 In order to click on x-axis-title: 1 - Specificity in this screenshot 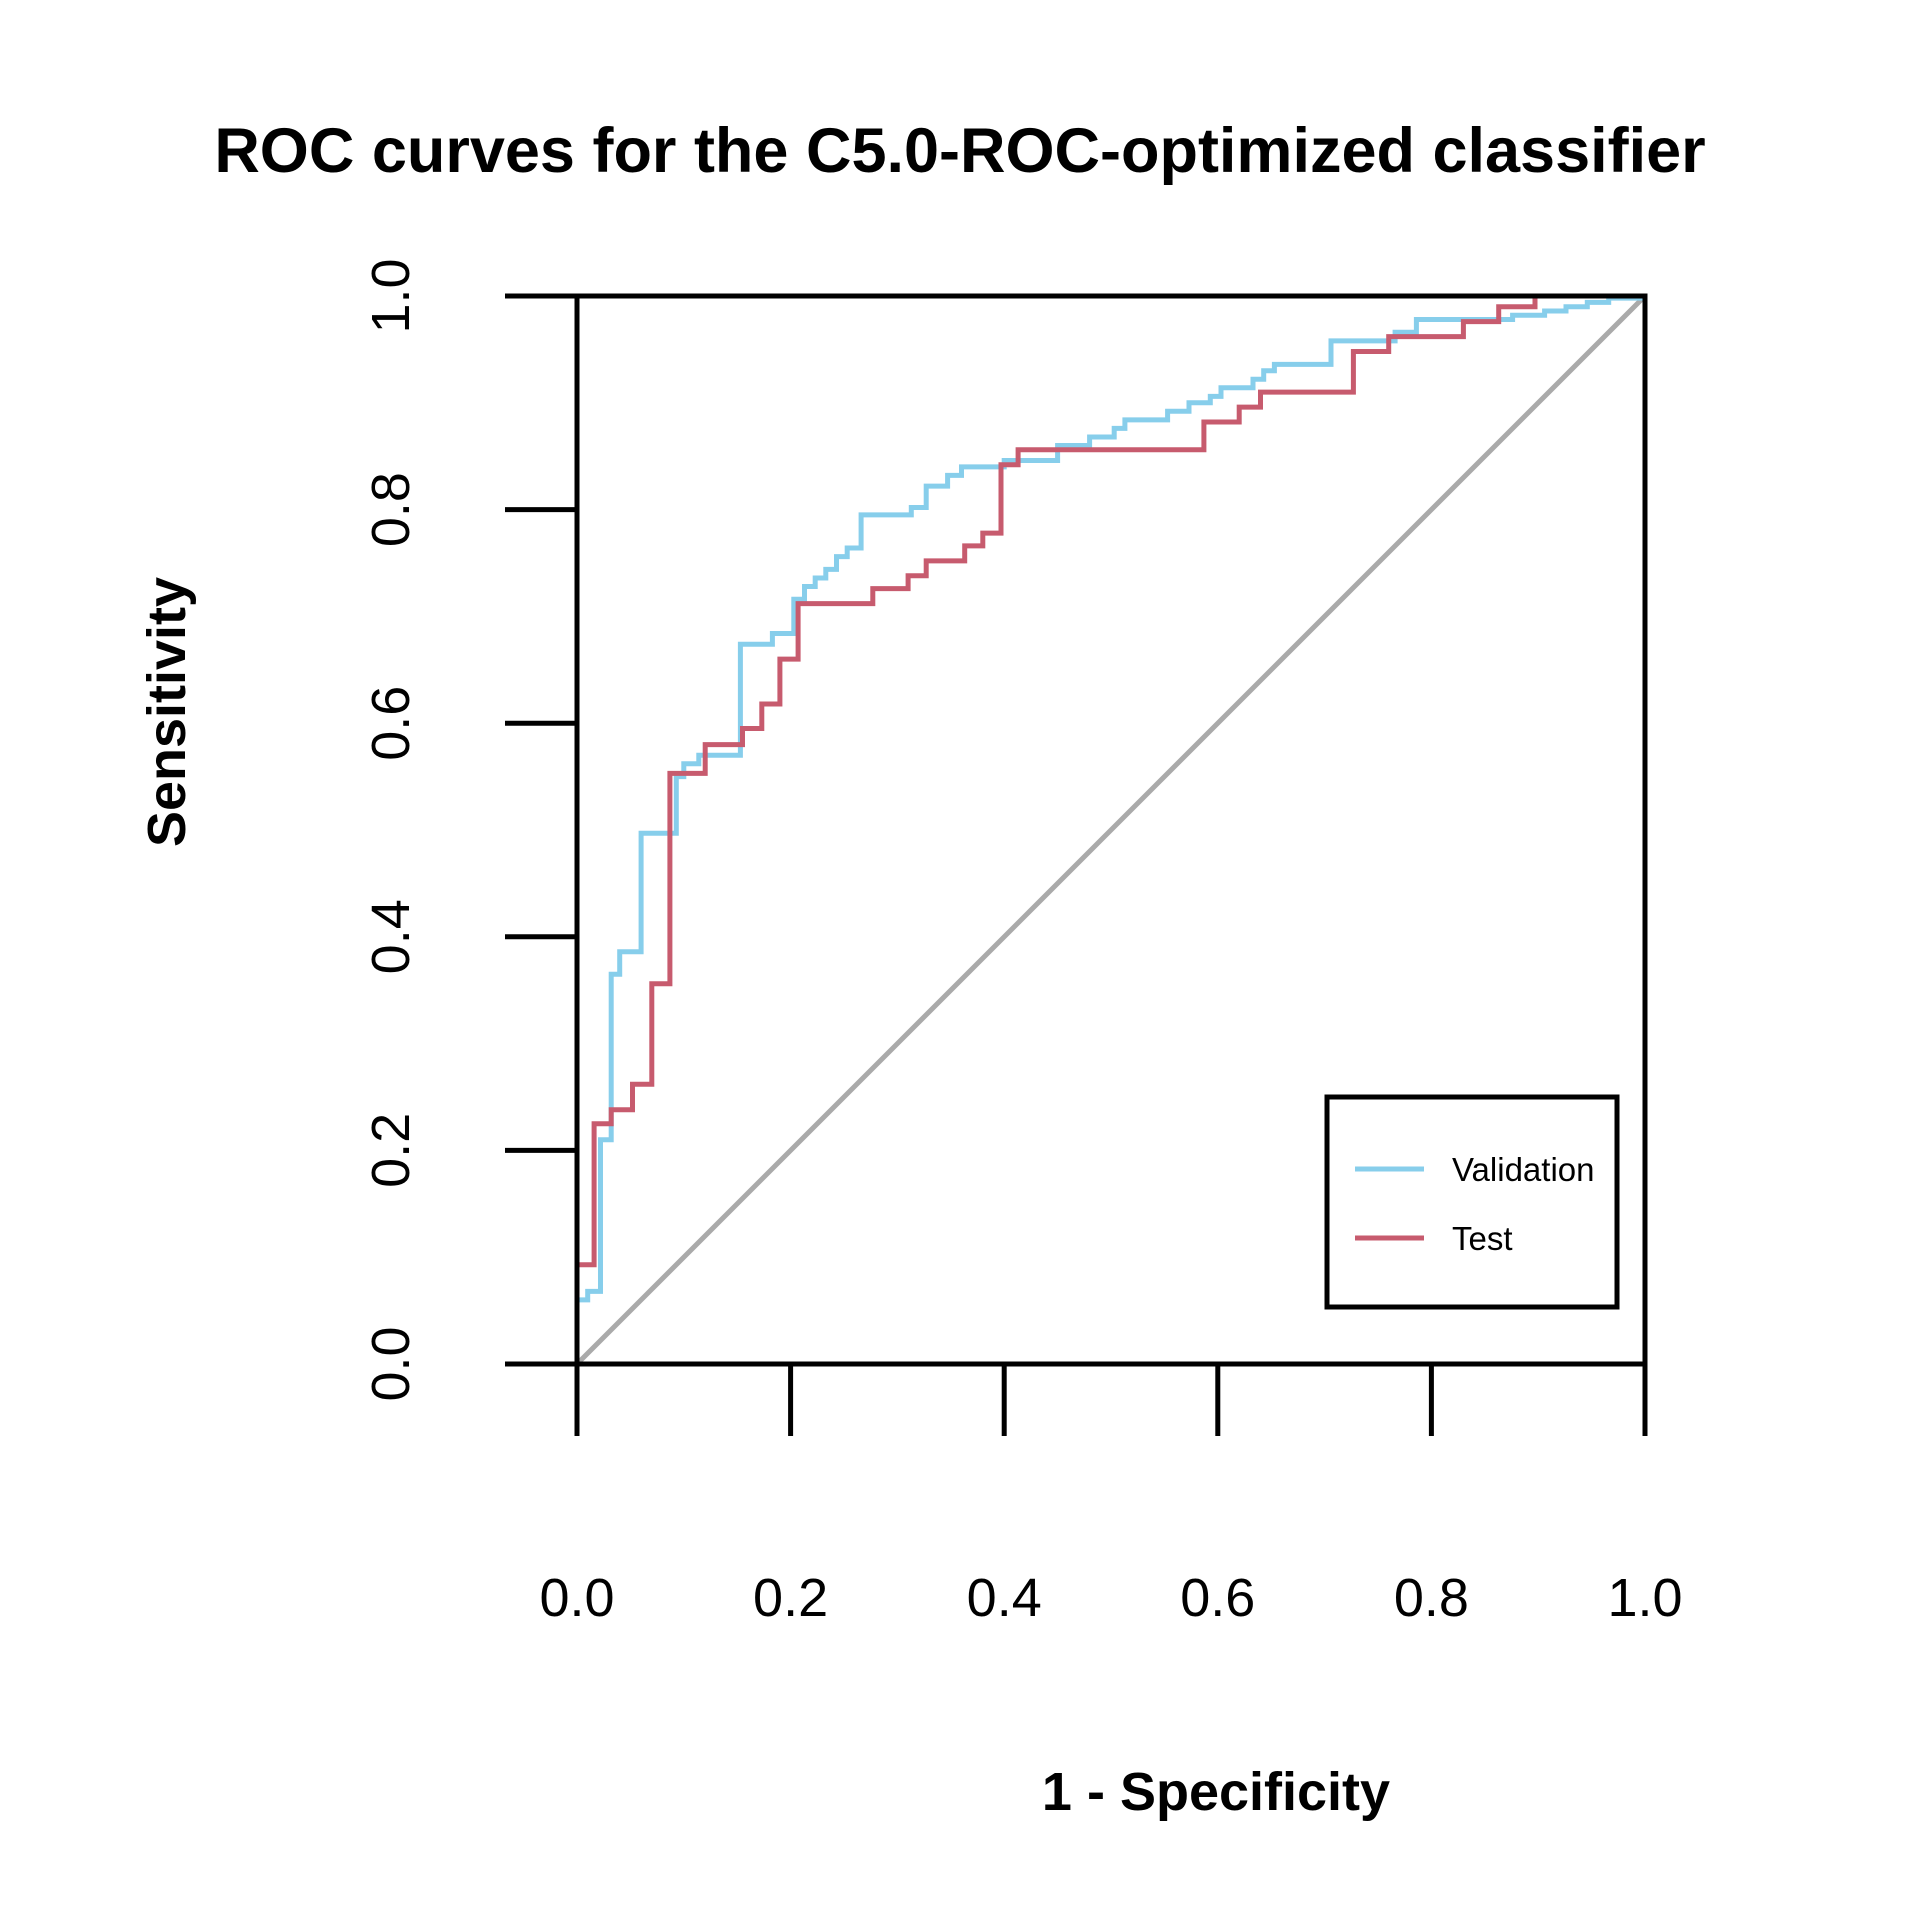, I will do `click(1216, 1792)`.